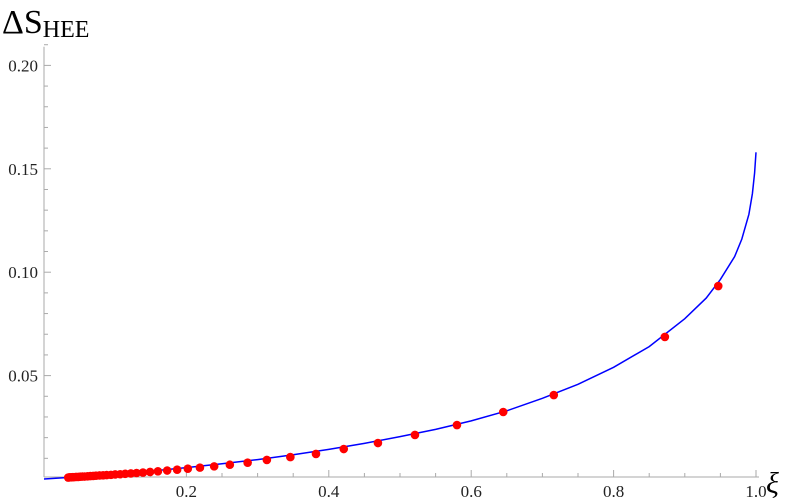 This screenshot has width=794, height=504. Describe the element at coordinates (23, 272) in the screenshot. I see `y-tick-label: 0.10` at that location.